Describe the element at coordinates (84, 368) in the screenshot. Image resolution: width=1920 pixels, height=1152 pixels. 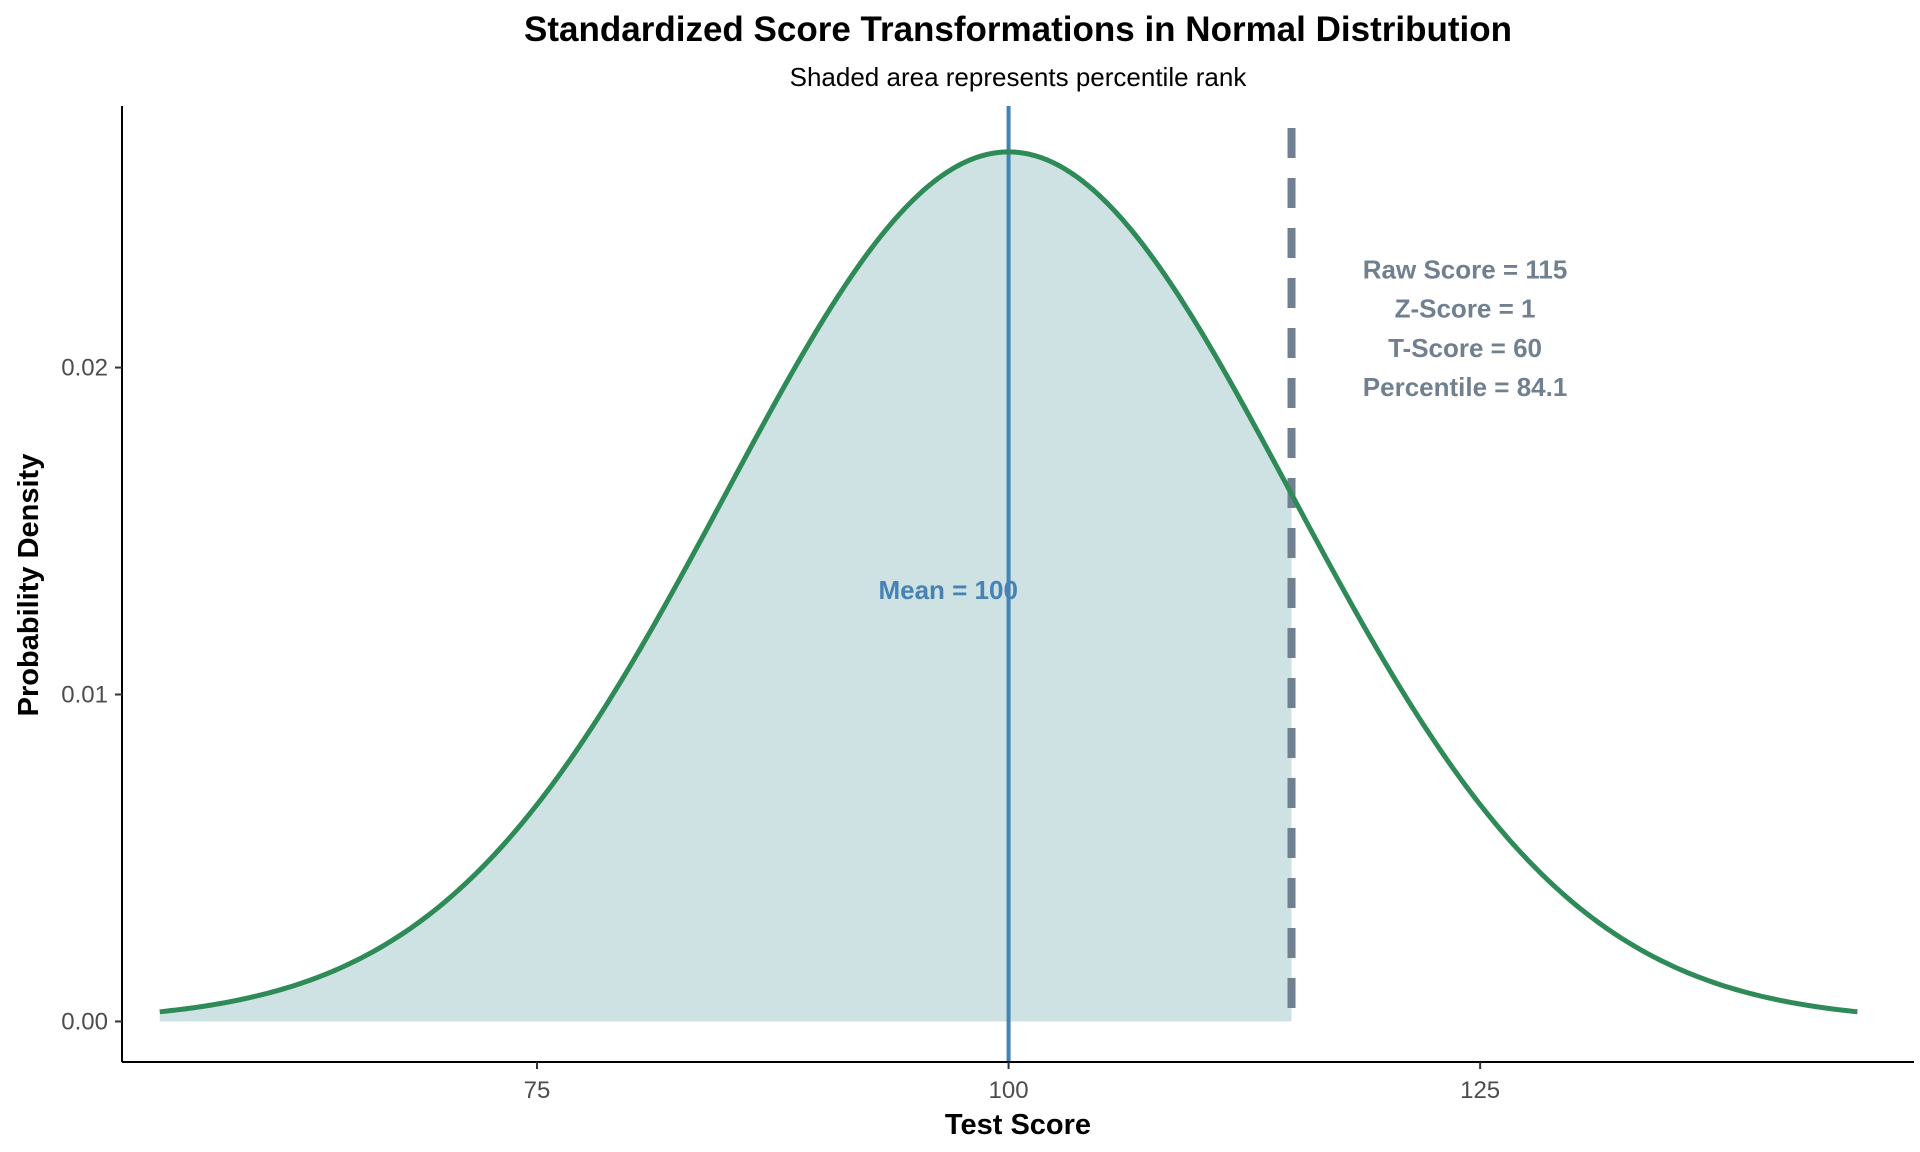
I see `y-tick-label: 0.02` at that location.